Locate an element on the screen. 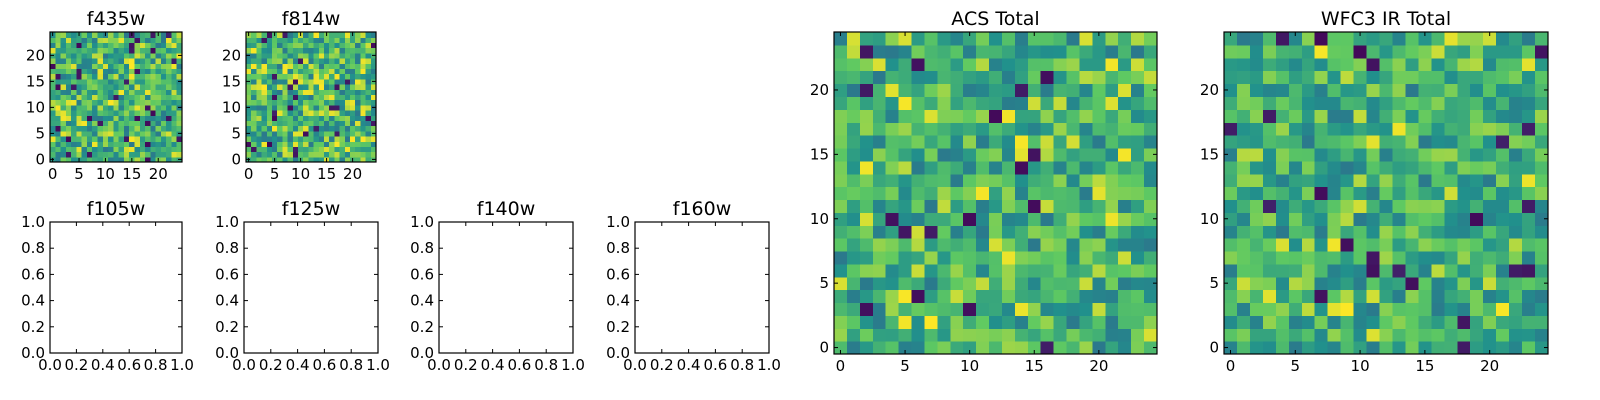 This screenshot has height=400, width=1600. x-tick-label: 0.0 is located at coordinates (635, 365).